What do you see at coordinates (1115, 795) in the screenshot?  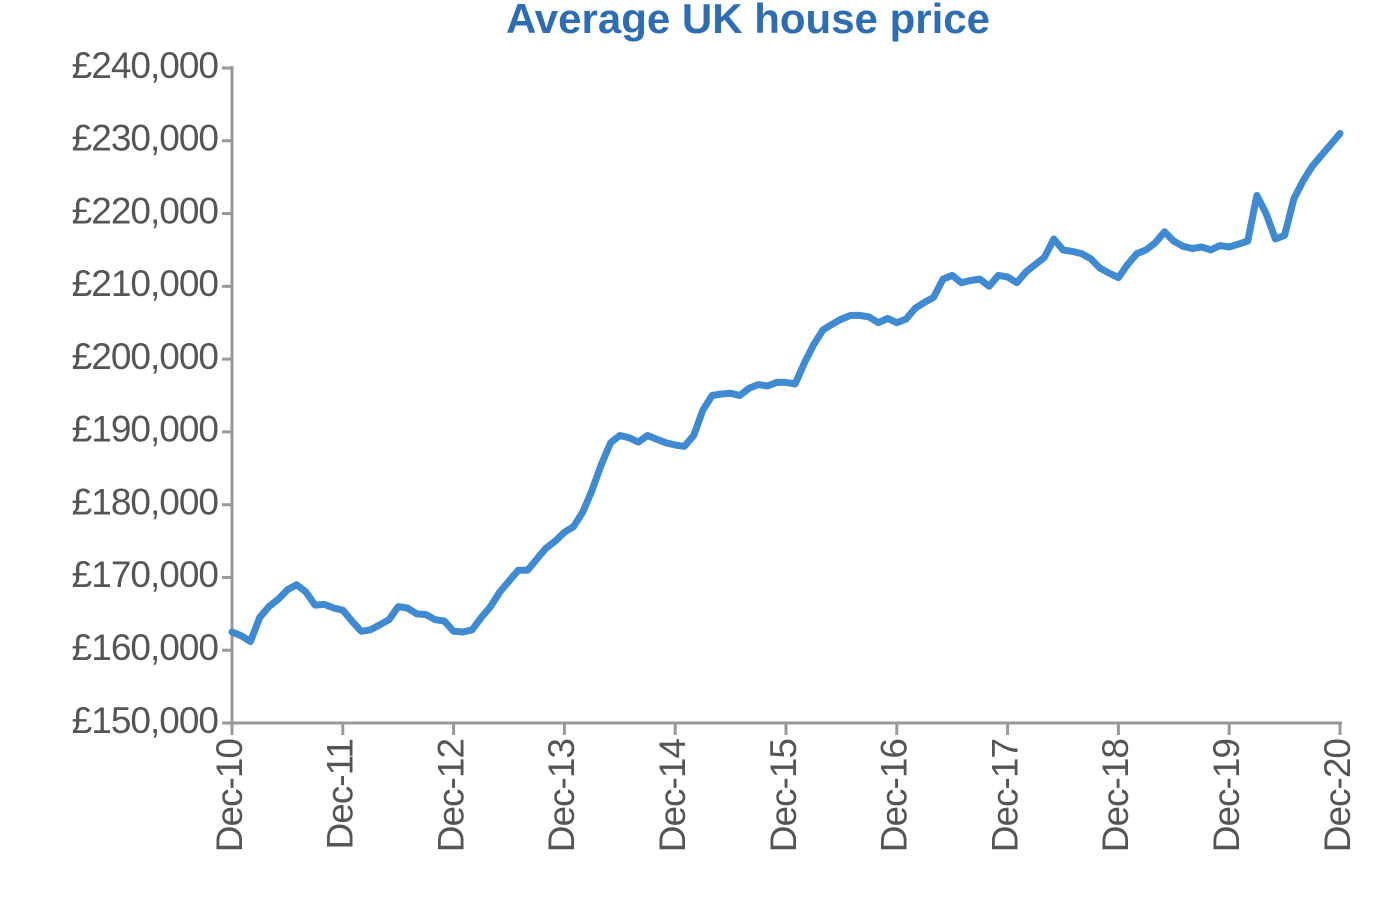 I see `x-tick-label: Dec-18` at bounding box center [1115, 795].